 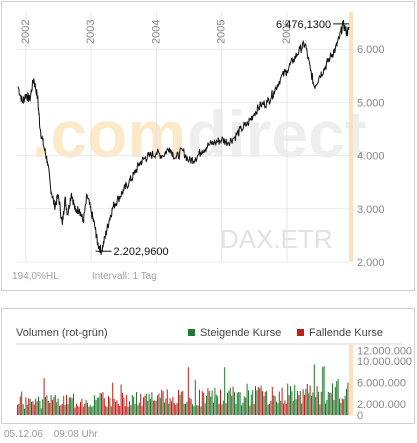 What do you see at coordinates (276, 239) in the screenshot?
I see `chart-title: DAX.ETR` at bounding box center [276, 239].